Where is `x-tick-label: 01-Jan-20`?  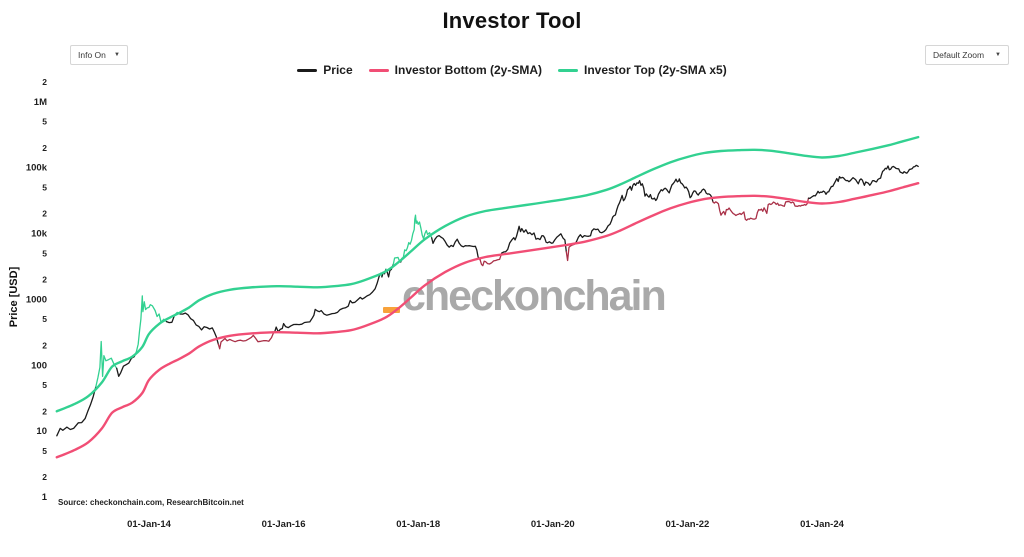
x-tick-label: 01-Jan-20 is located at coordinates (553, 524).